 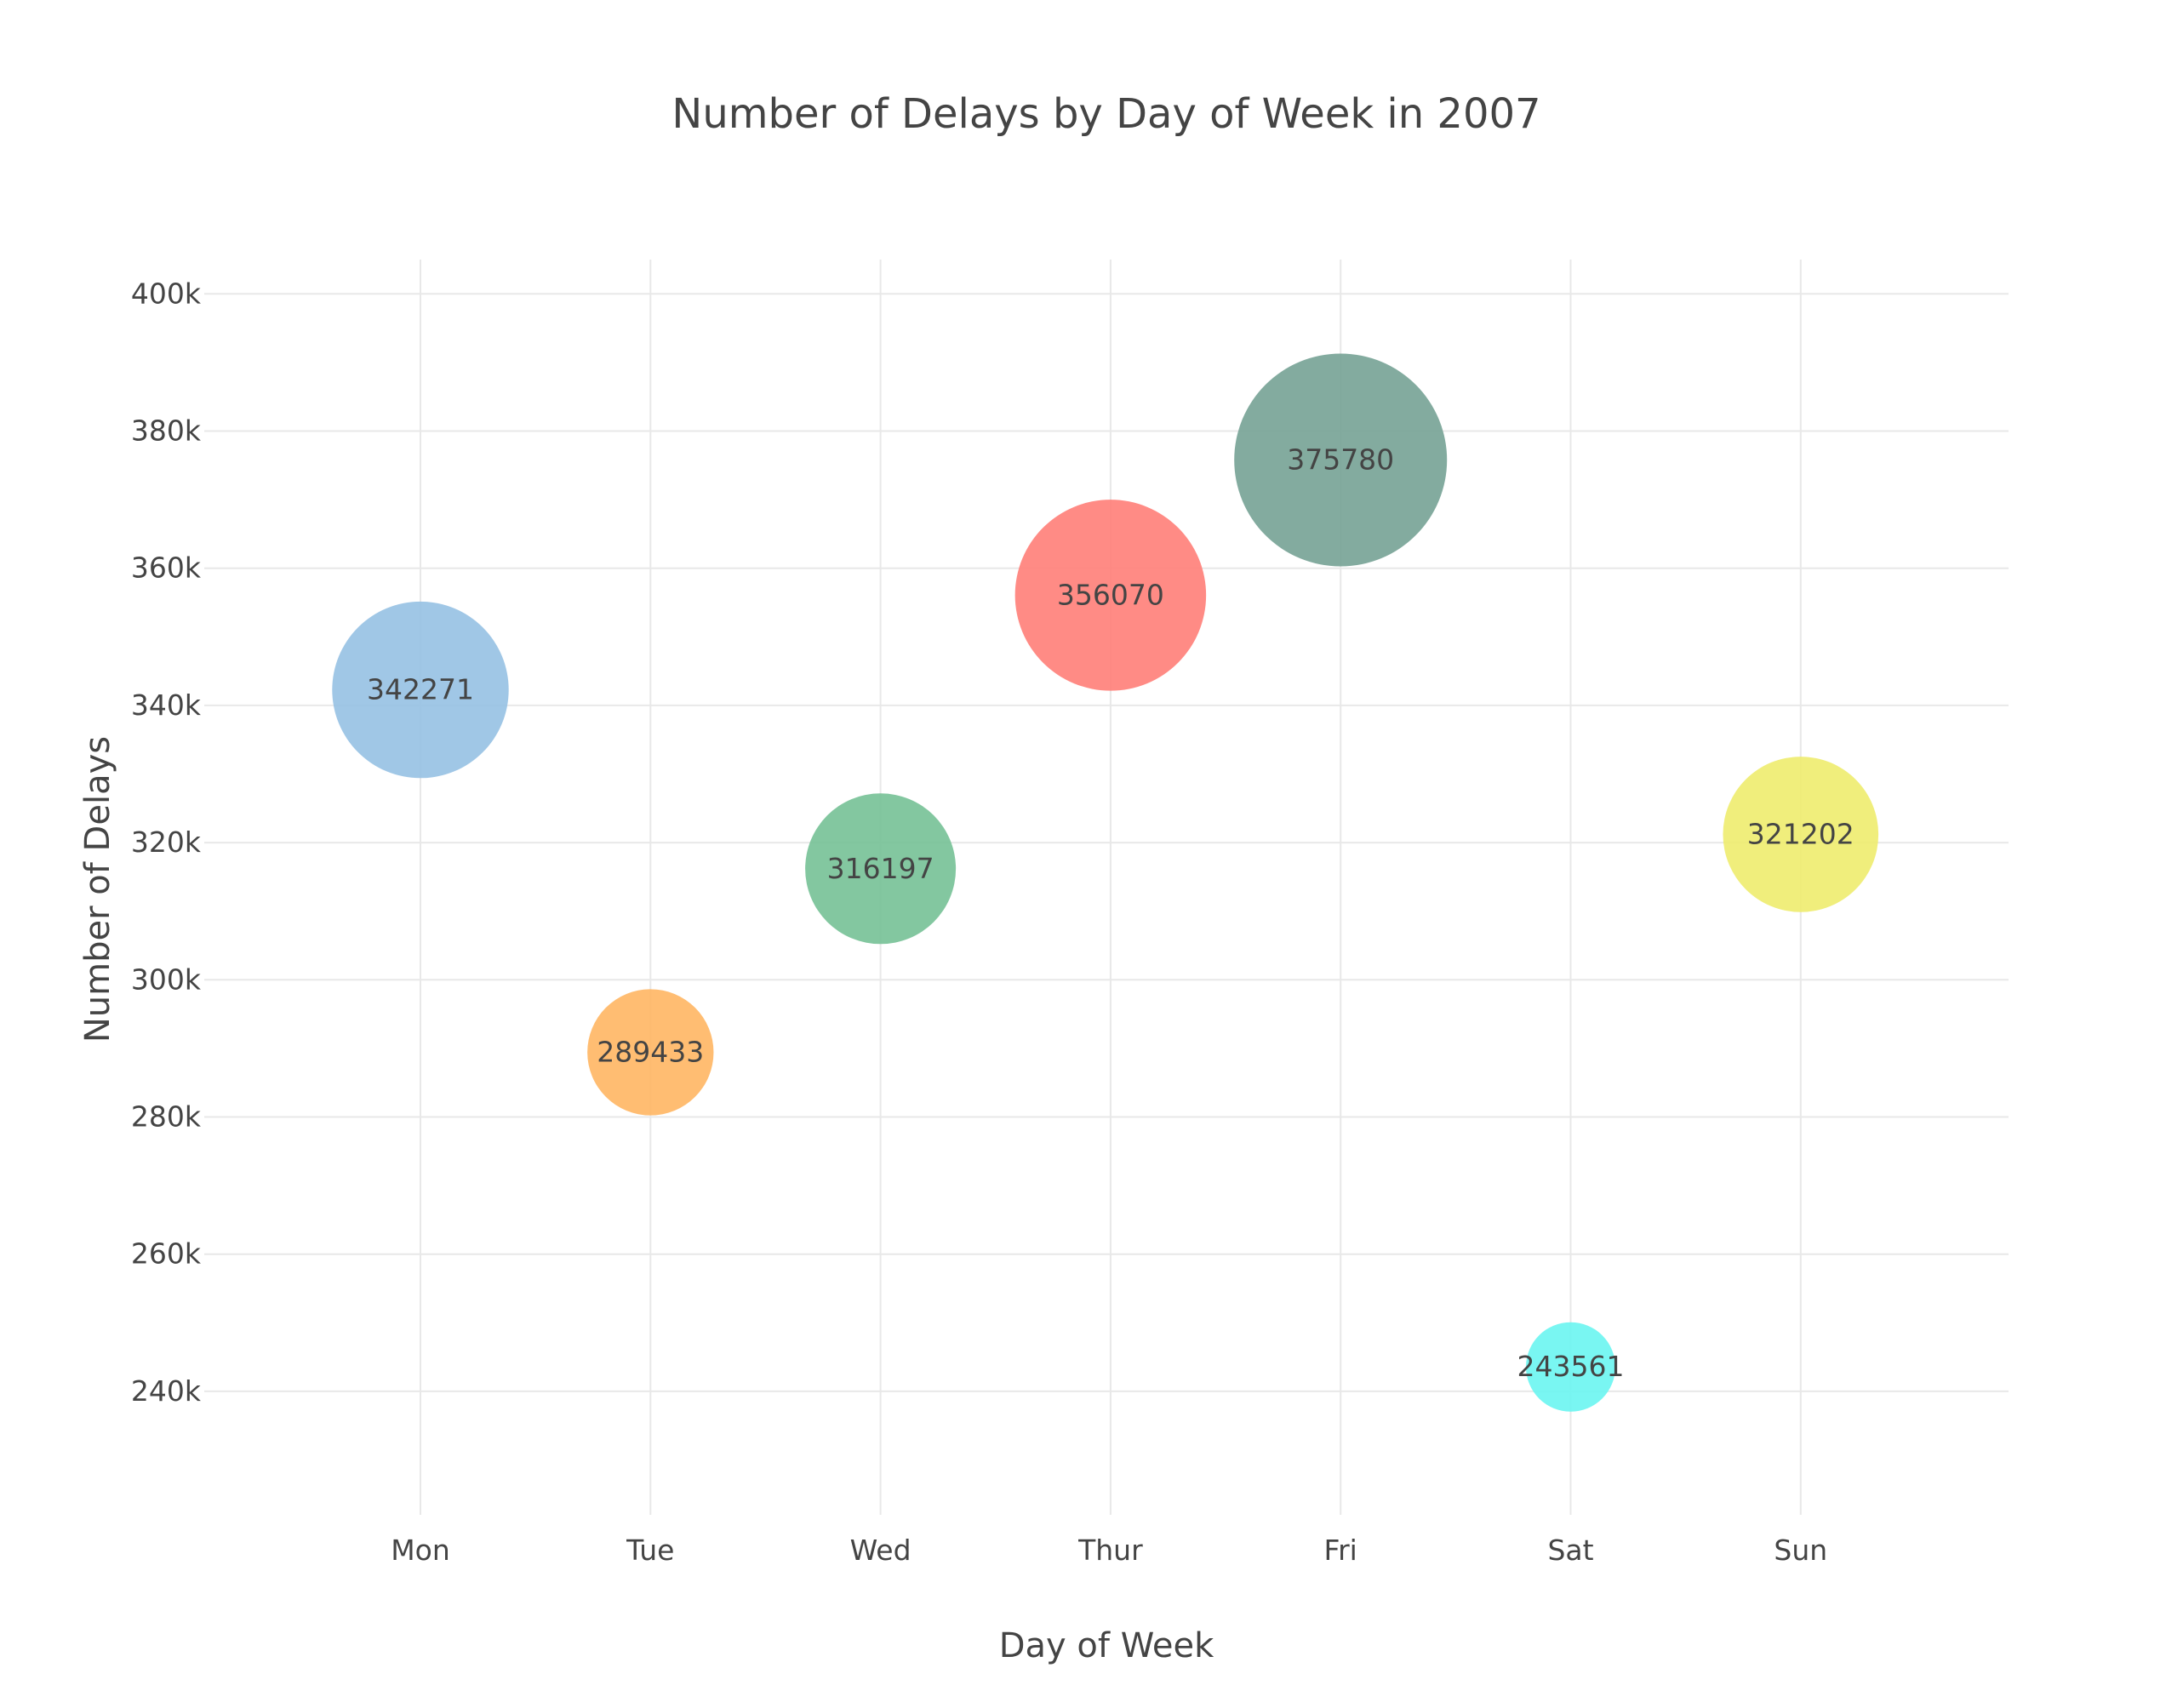 I want to click on bubble-sat, so click(x=1570, y=1367).